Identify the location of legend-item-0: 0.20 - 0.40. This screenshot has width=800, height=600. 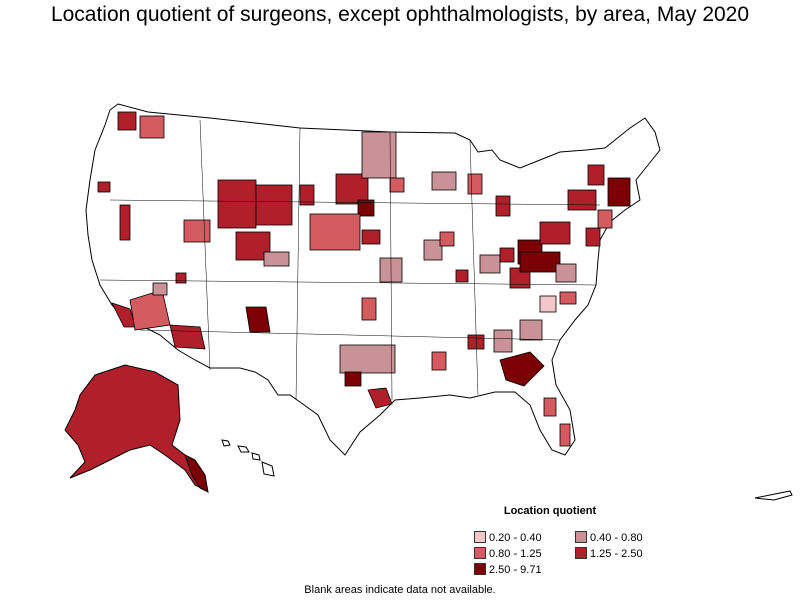
(508, 537).